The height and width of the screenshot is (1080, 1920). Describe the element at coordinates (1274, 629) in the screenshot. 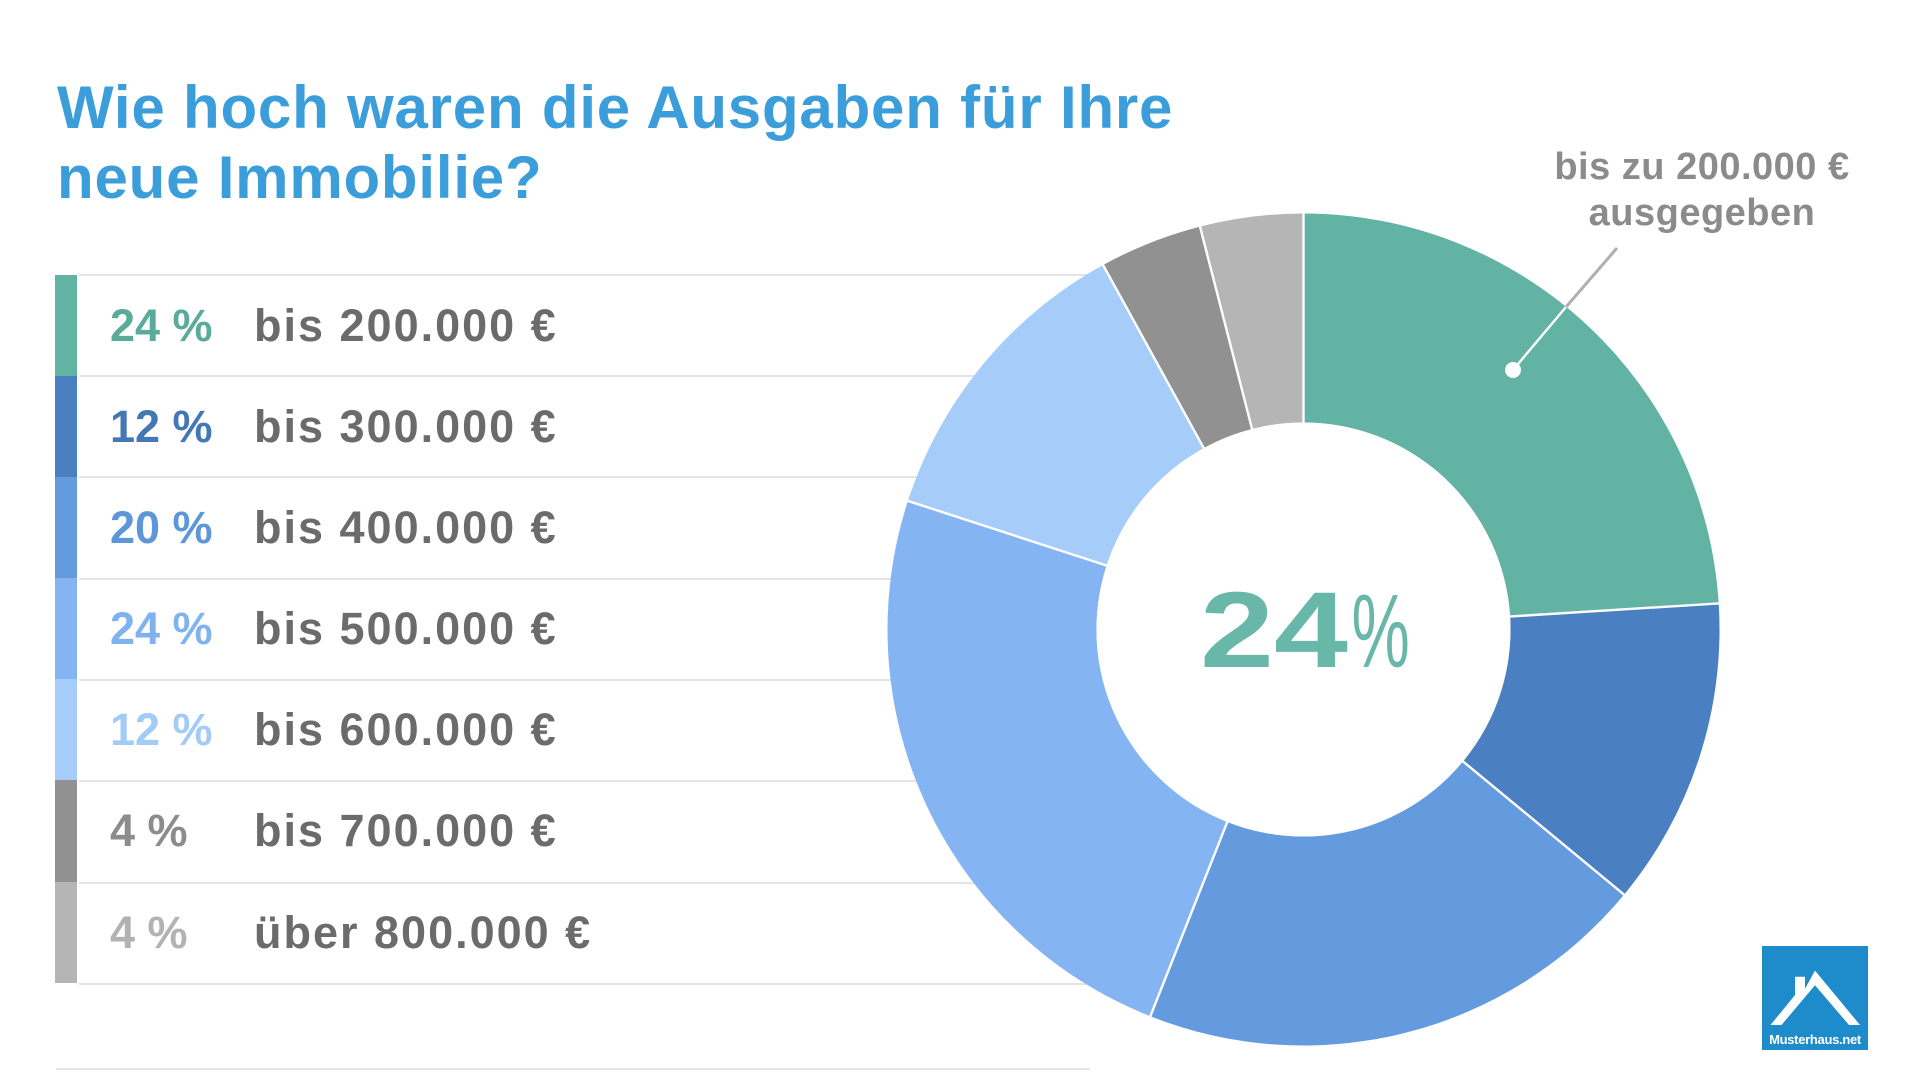

I see `svg-text: 24` at that location.